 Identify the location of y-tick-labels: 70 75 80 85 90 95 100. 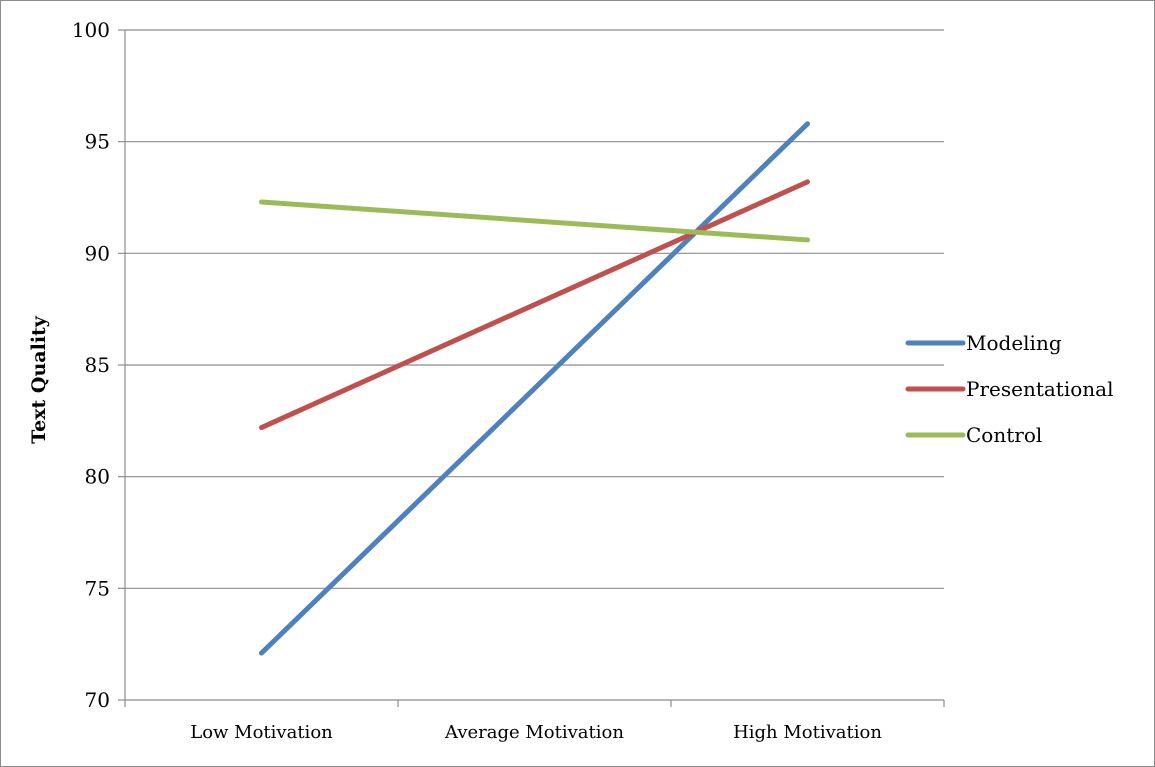
(91, 365).